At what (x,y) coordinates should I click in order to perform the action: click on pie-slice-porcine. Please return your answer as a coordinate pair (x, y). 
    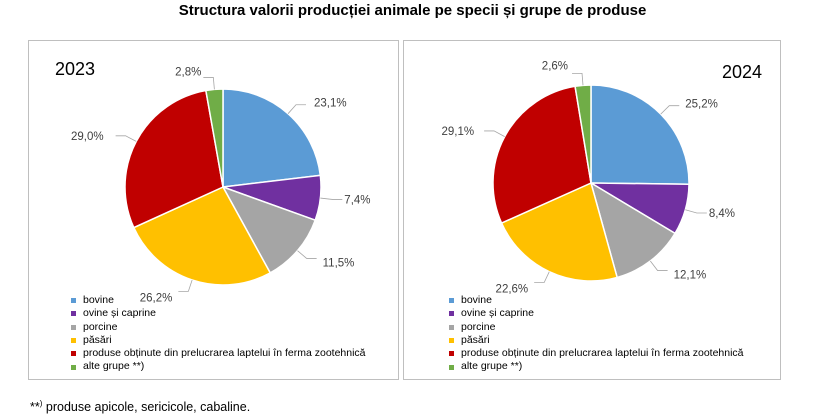
    Looking at the image, I should click on (269, 229).